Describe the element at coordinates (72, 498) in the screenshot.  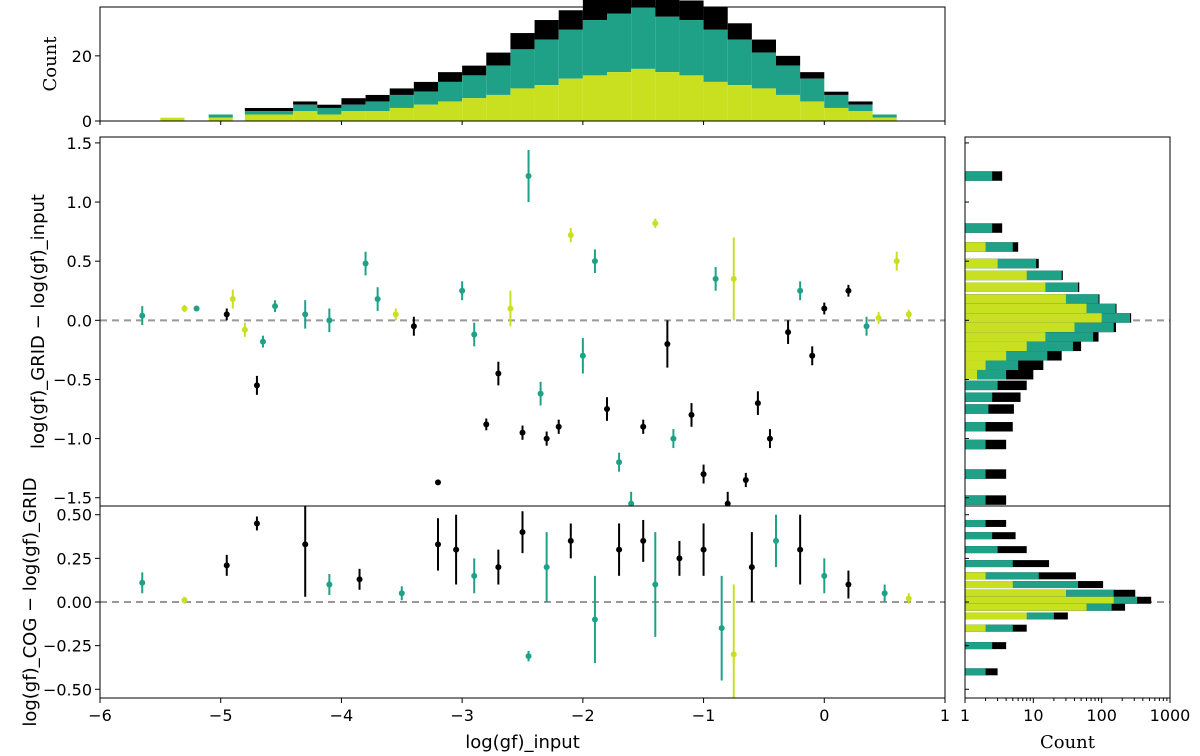
I see `main-y-tick-label: −1.5` at that location.